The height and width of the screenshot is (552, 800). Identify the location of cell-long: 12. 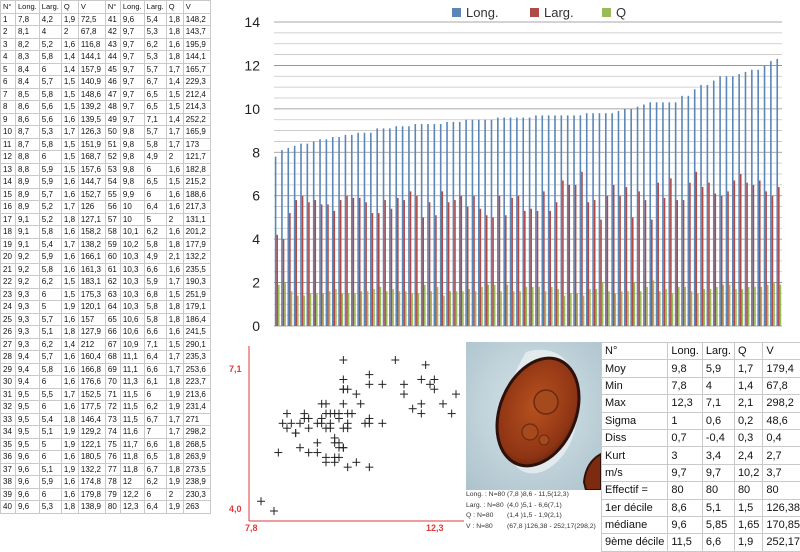
(132, 482).